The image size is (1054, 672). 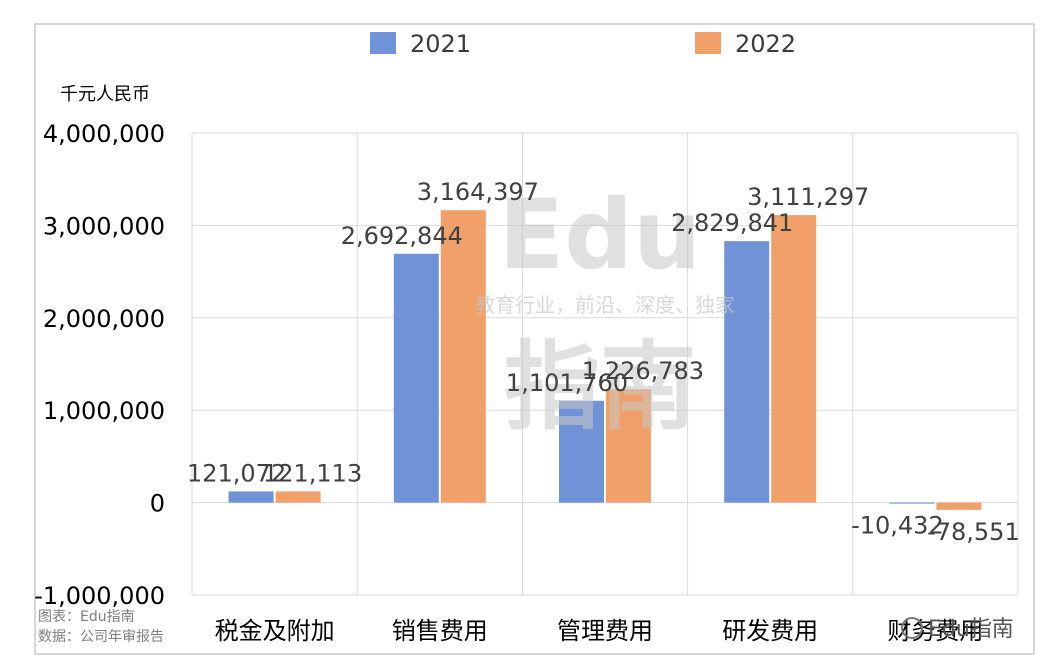 I want to click on data-label-2022-3: 3,111,297, so click(x=808, y=197).